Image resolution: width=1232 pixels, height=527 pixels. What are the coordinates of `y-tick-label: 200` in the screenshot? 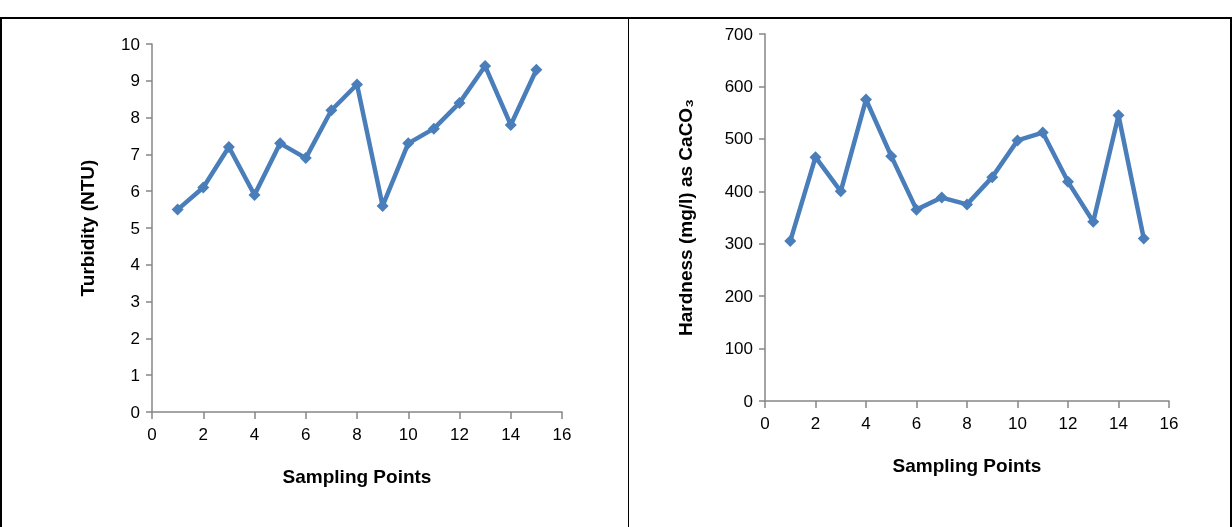 It's located at (738, 296).